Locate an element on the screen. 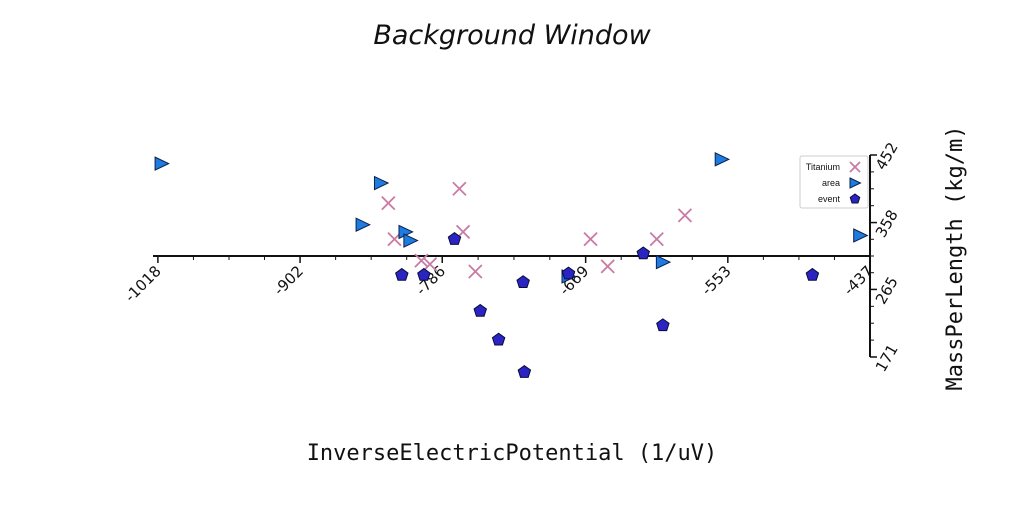  y-tick-label: 358 is located at coordinates (887, 224).